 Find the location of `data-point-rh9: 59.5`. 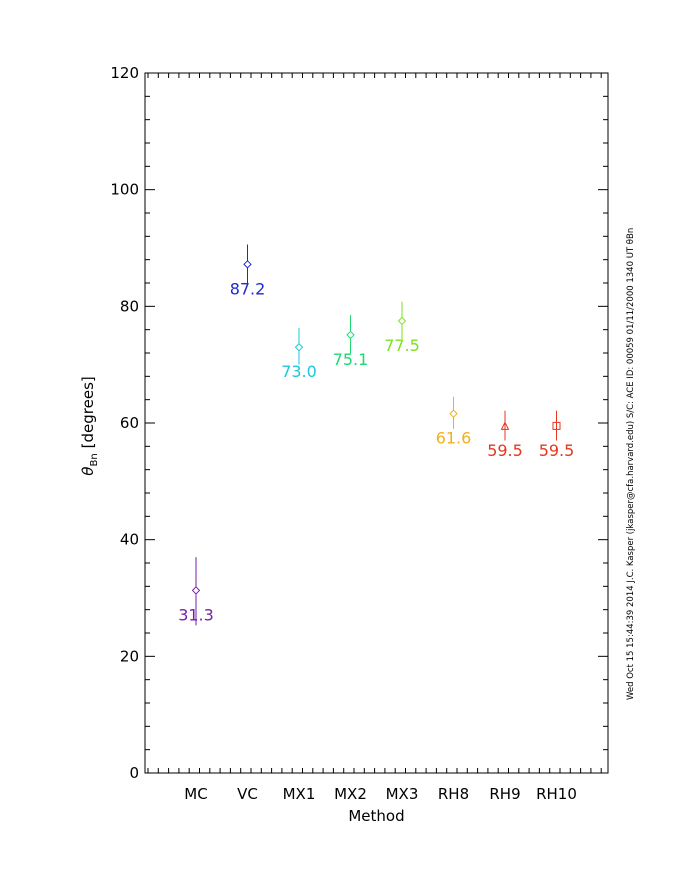

data-point-rh9: 59.5 is located at coordinates (505, 435).